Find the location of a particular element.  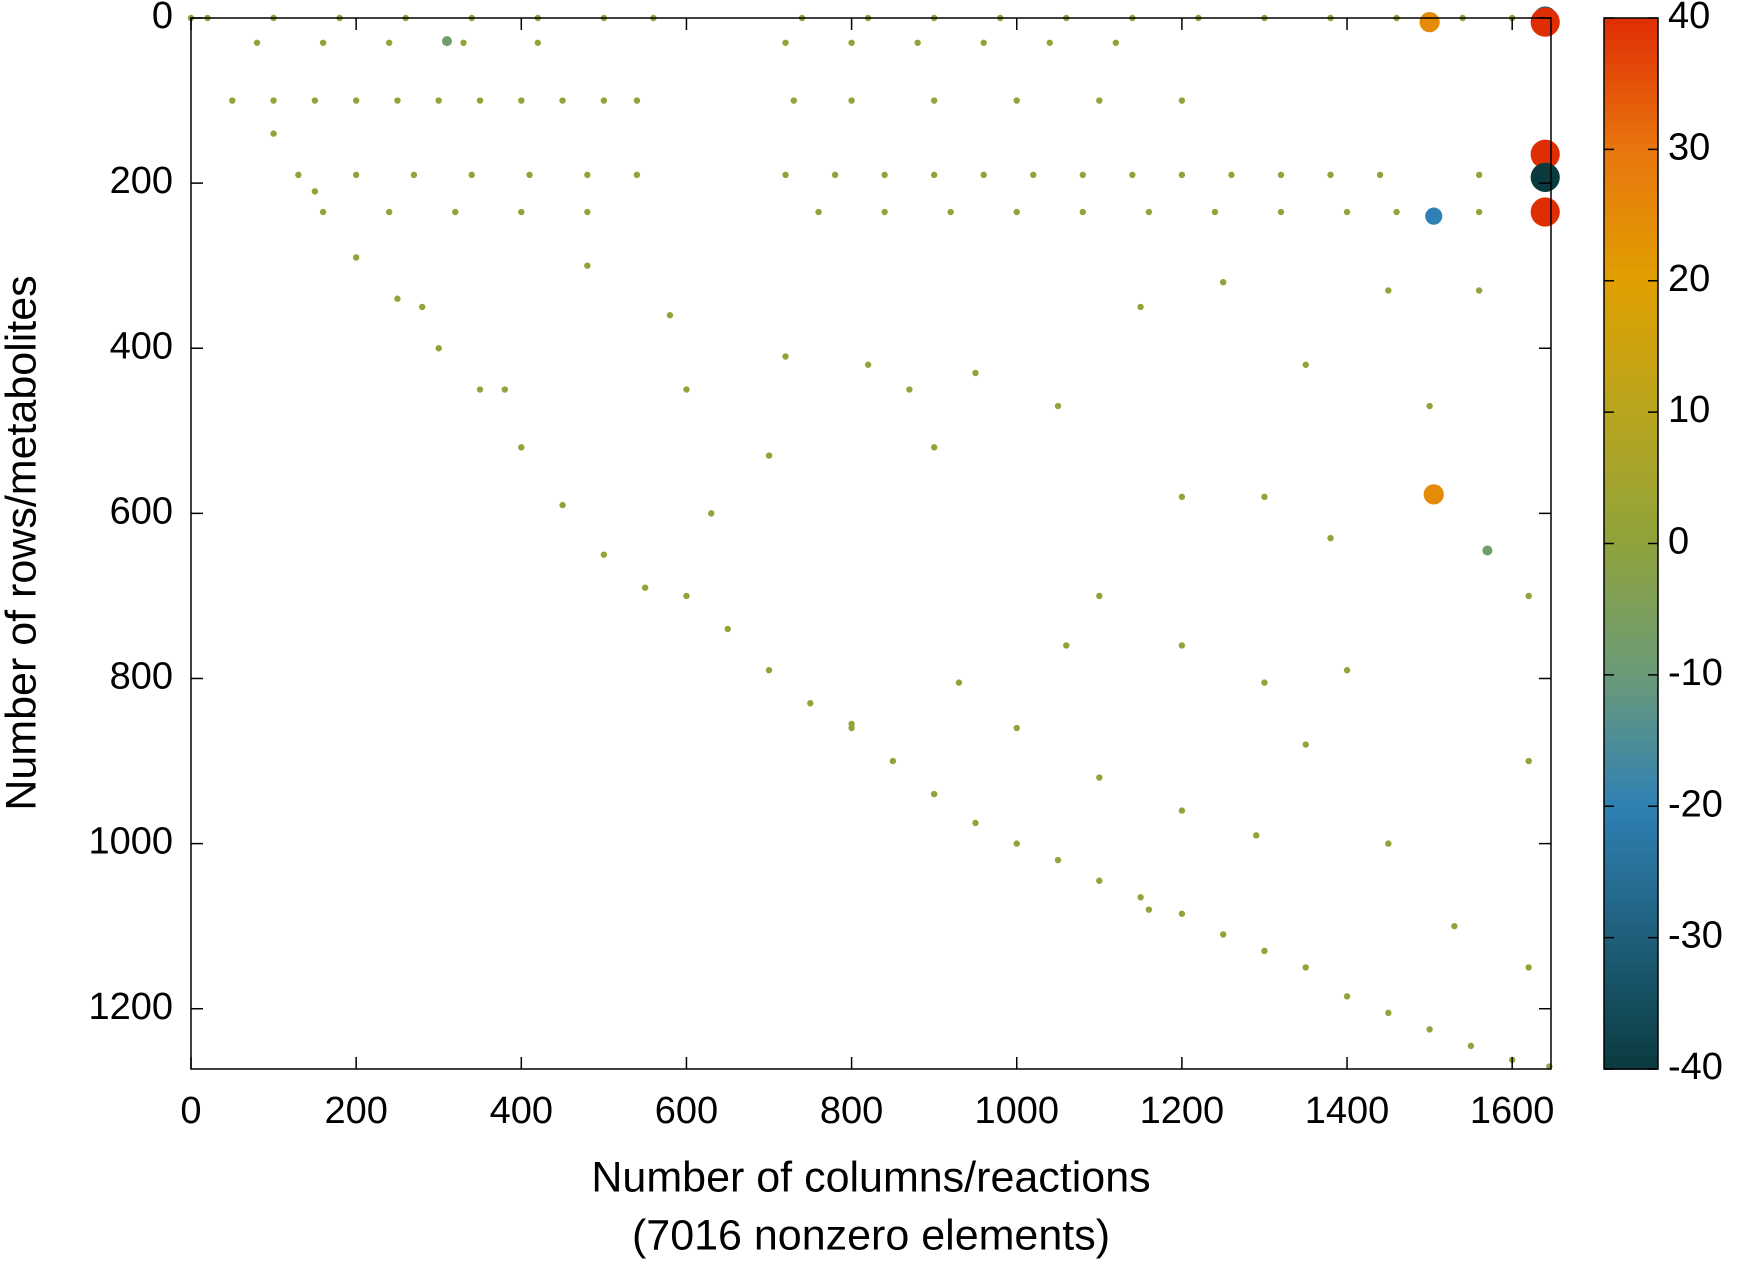

x-tick-label: 1200 is located at coordinates (1182, 1111).